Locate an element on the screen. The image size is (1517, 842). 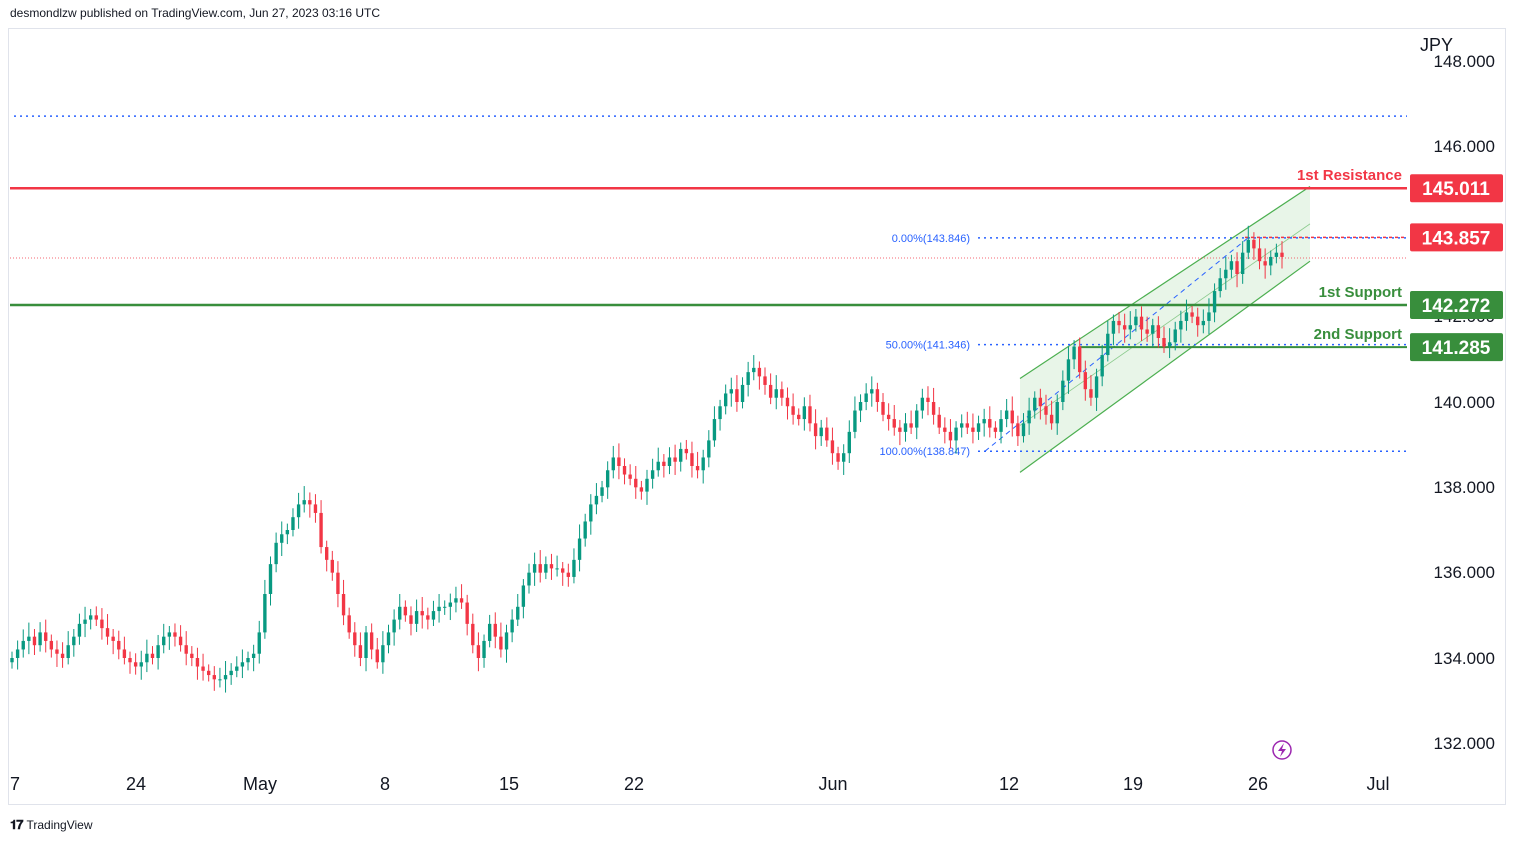
x-tick-label: 12 is located at coordinates (1009, 784).